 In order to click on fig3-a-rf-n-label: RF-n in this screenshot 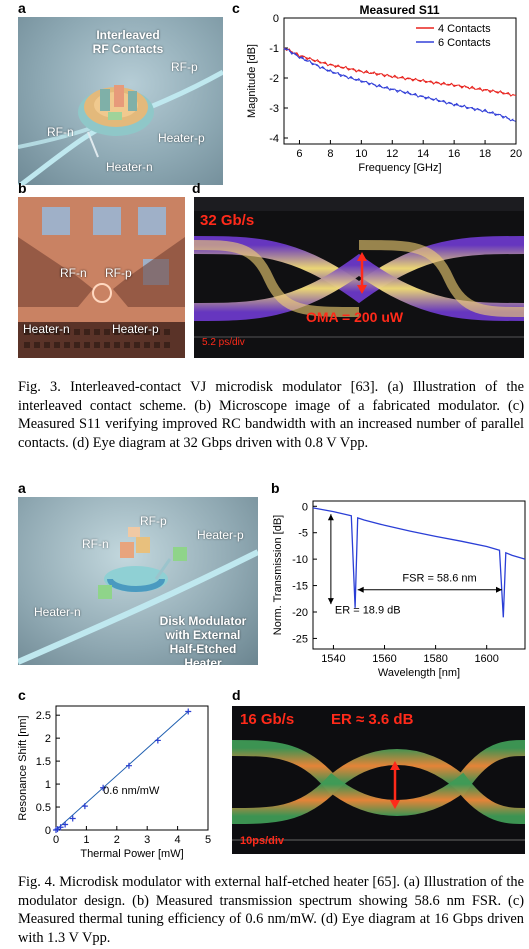, I will do `click(60, 132)`.